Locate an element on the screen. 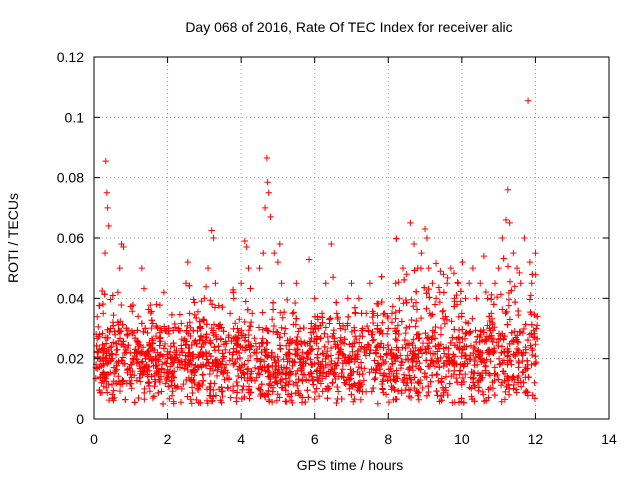  y-tick-labels: 0 0.02 0.04 0.06 0.08 0.1 0.12 is located at coordinates (70, 238).